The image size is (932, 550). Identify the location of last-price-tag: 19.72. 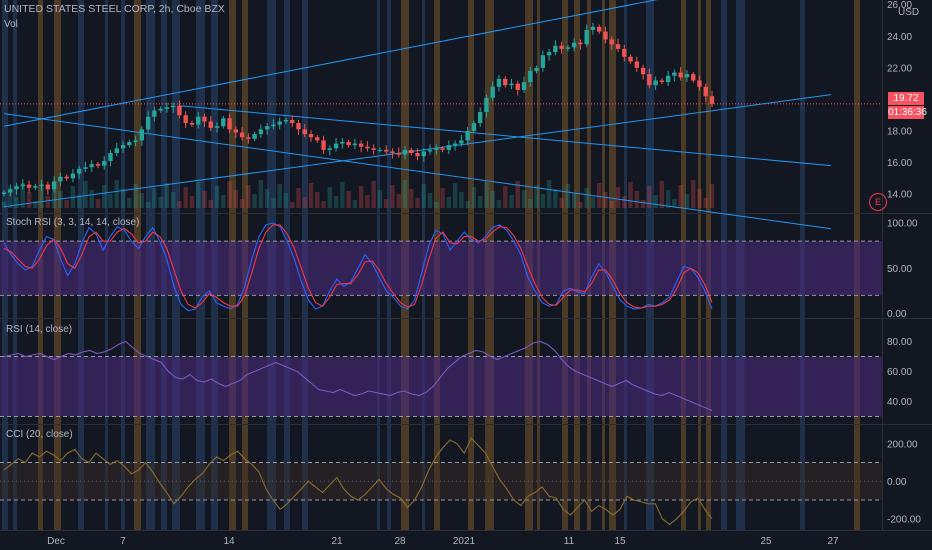
(906, 98).